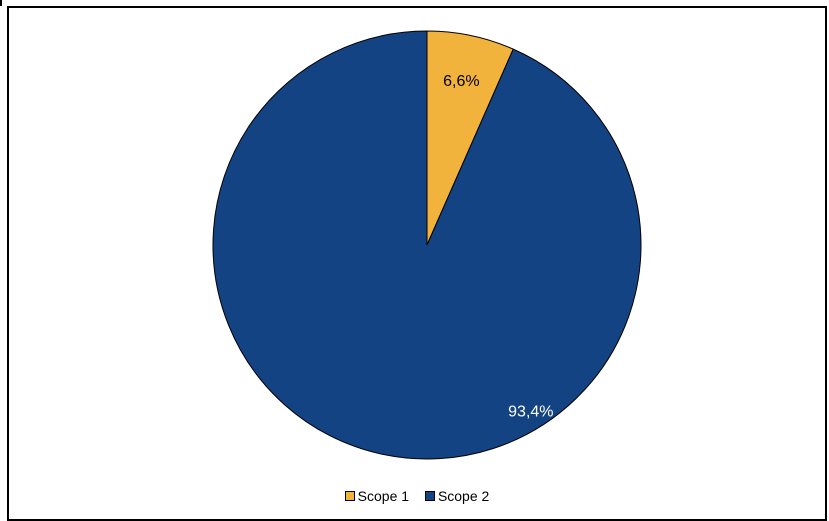 The height and width of the screenshot is (521, 829). What do you see at coordinates (463, 496) in the screenshot?
I see `legend-label-scope-2: Scope 2` at bounding box center [463, 496].